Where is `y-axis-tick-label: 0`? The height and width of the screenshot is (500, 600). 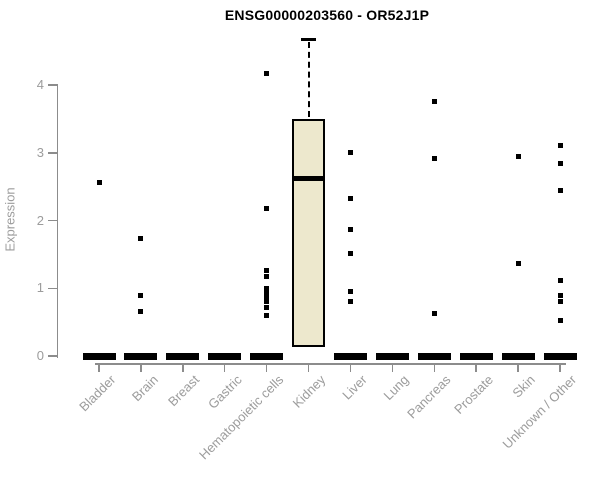
y-axis-tick-label: 0 is located at coordinates (40, 355).